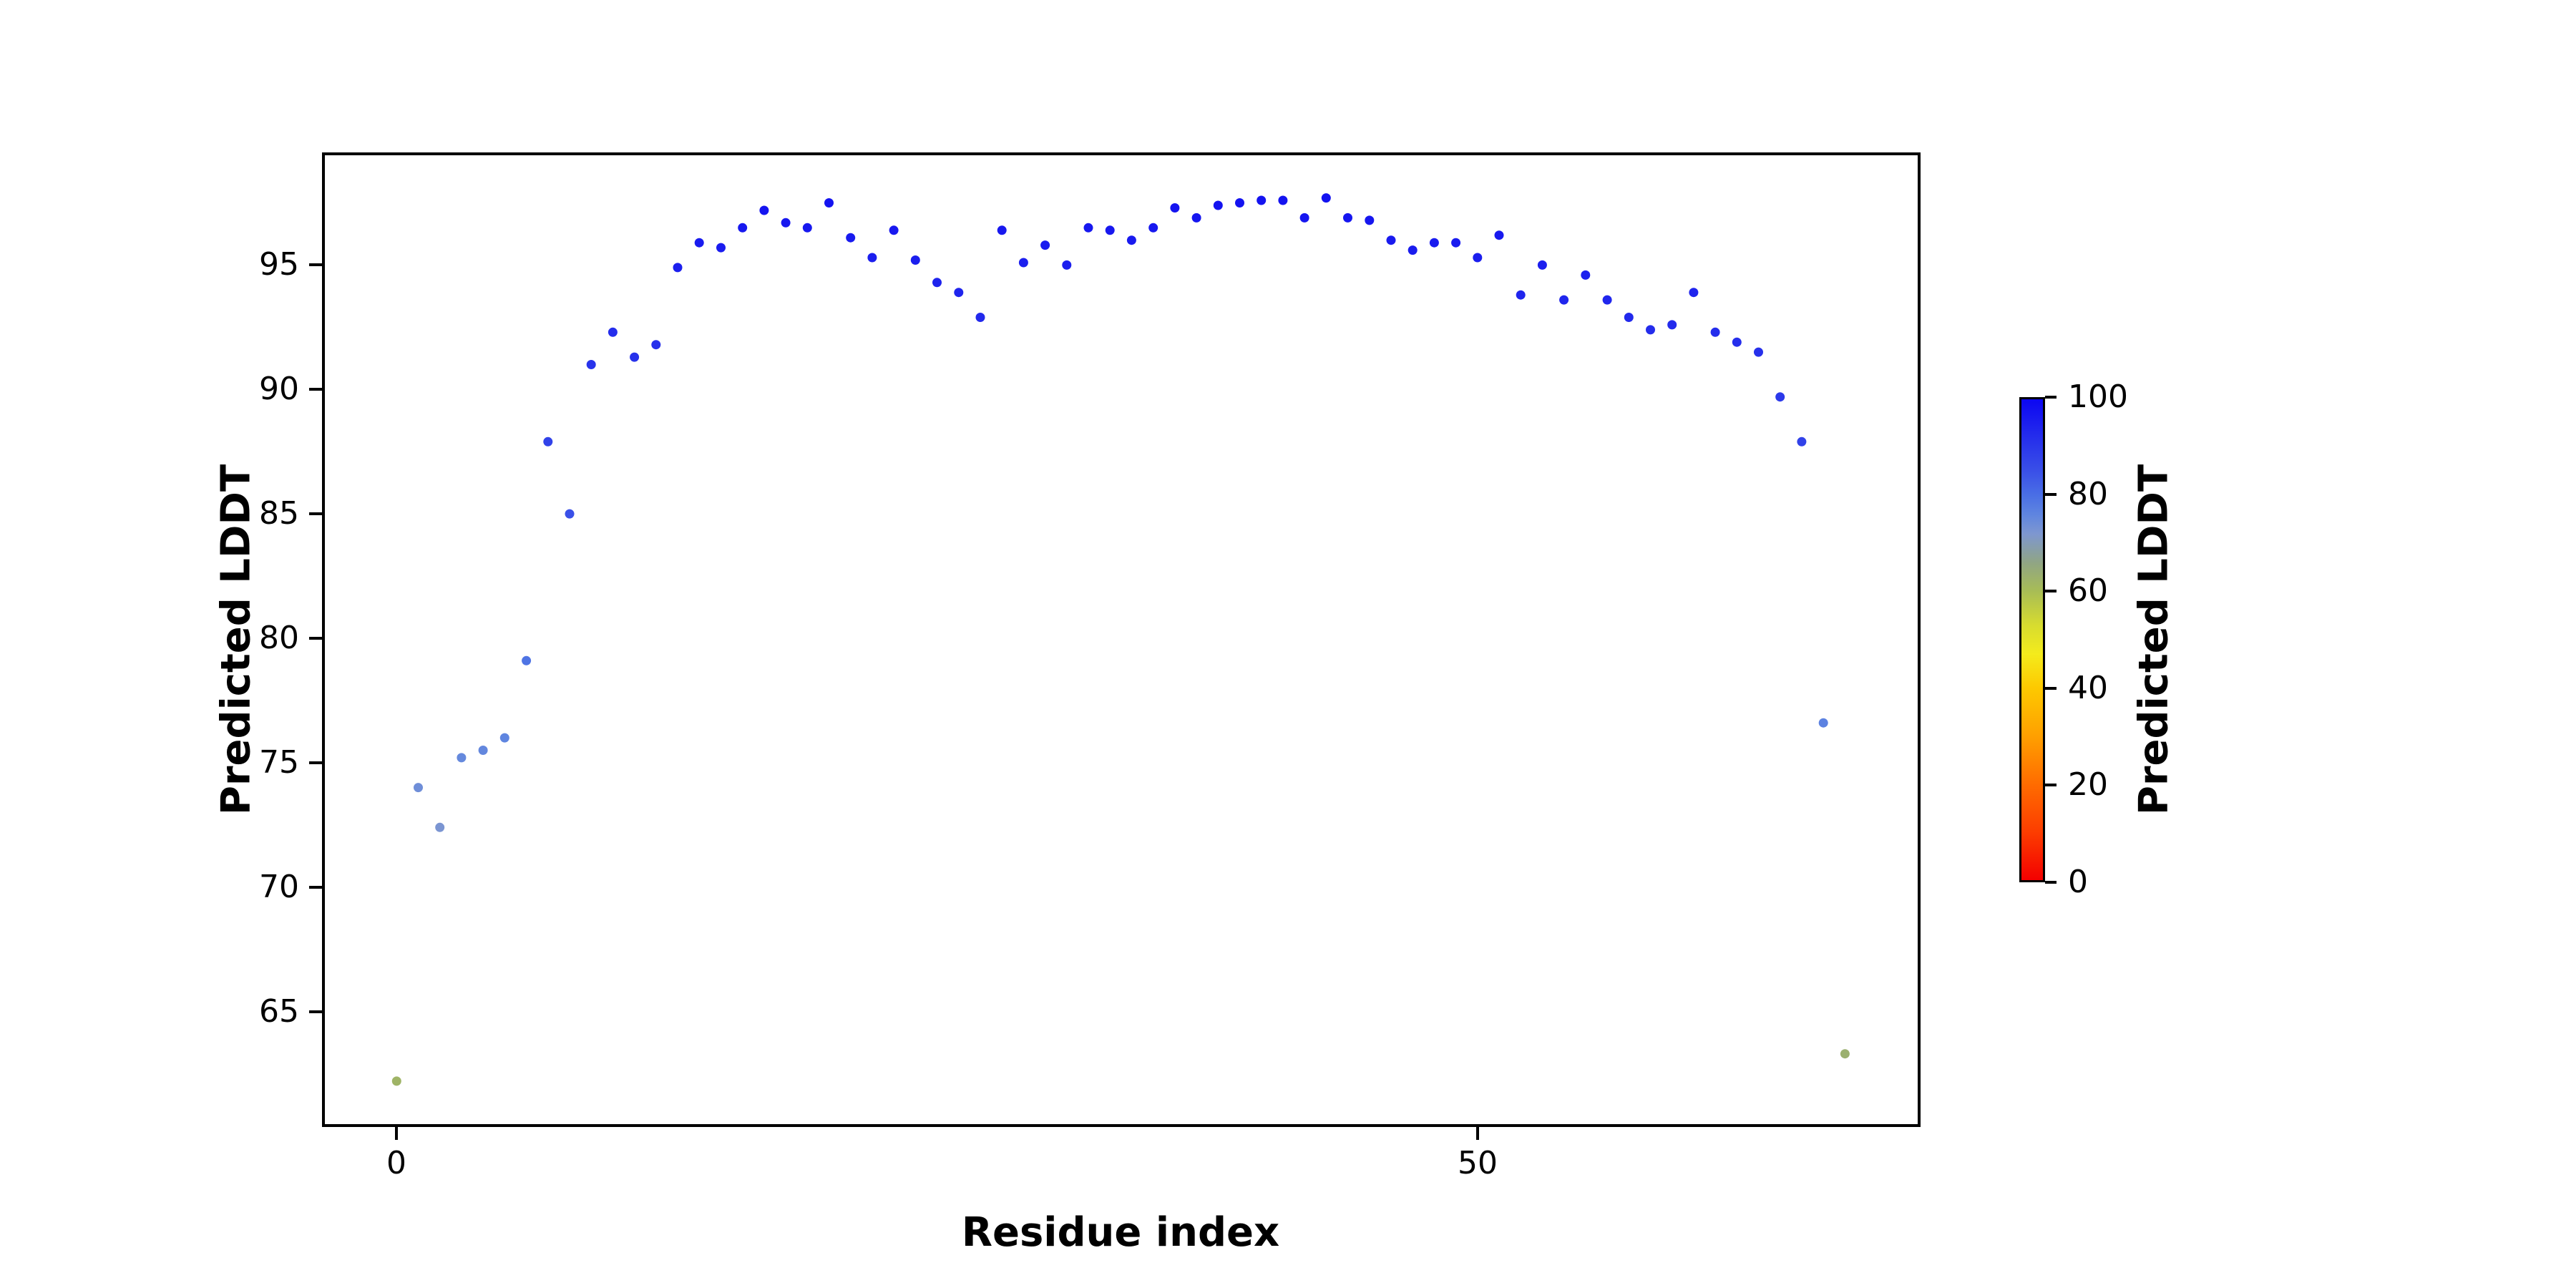 This screenshot has height=1288, width=2576. I want to click on y-tick-label: 65, so click(279, 1011).